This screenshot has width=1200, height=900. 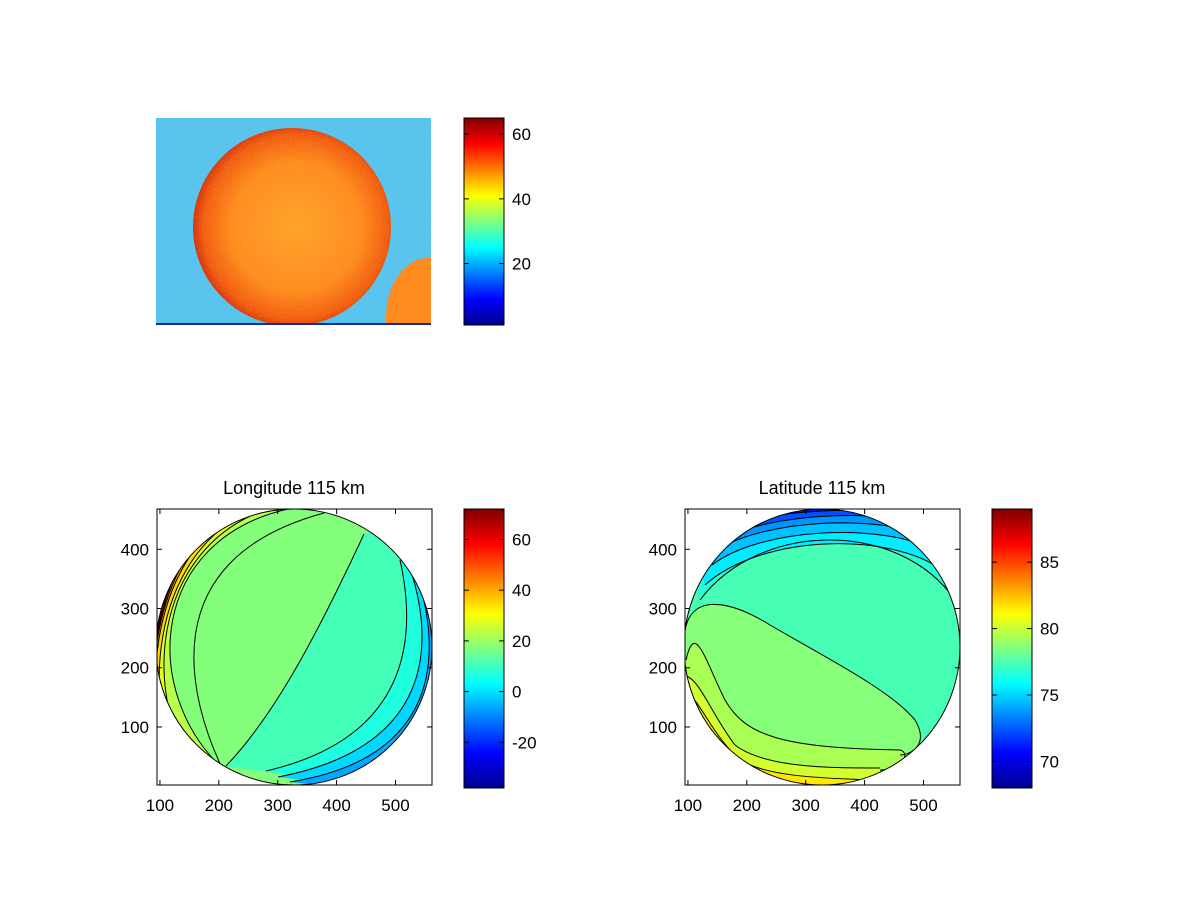 I want to click on image-colorbar-tick-label: 20, so click(x=521, y=264).